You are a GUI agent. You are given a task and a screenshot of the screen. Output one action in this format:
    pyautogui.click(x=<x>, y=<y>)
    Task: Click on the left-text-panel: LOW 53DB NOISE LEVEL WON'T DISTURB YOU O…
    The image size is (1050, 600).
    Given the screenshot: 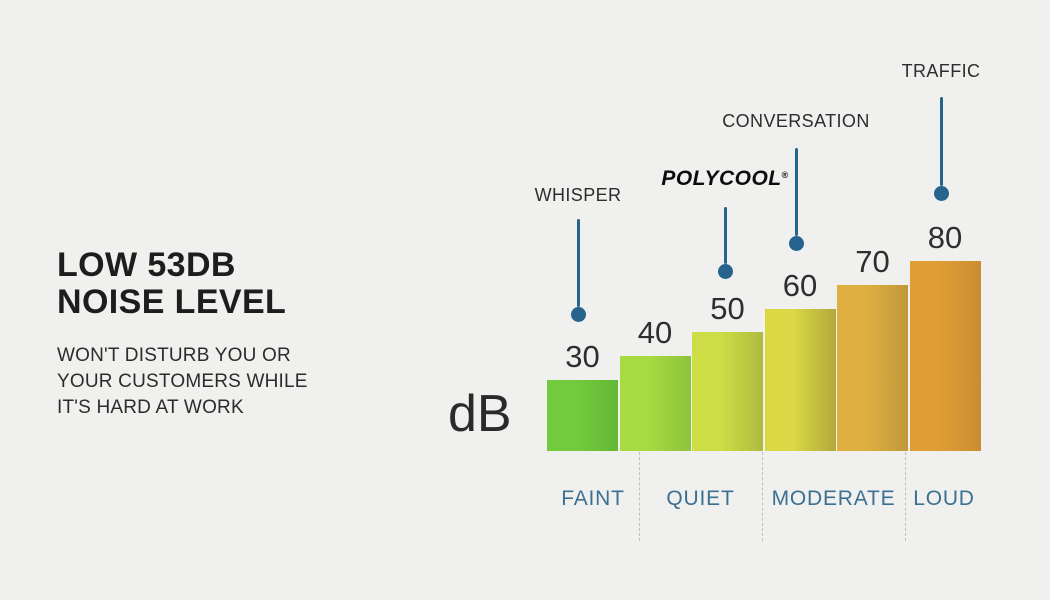 What is the action you would take?
    pyautogui.click(x=182, y=334)
    